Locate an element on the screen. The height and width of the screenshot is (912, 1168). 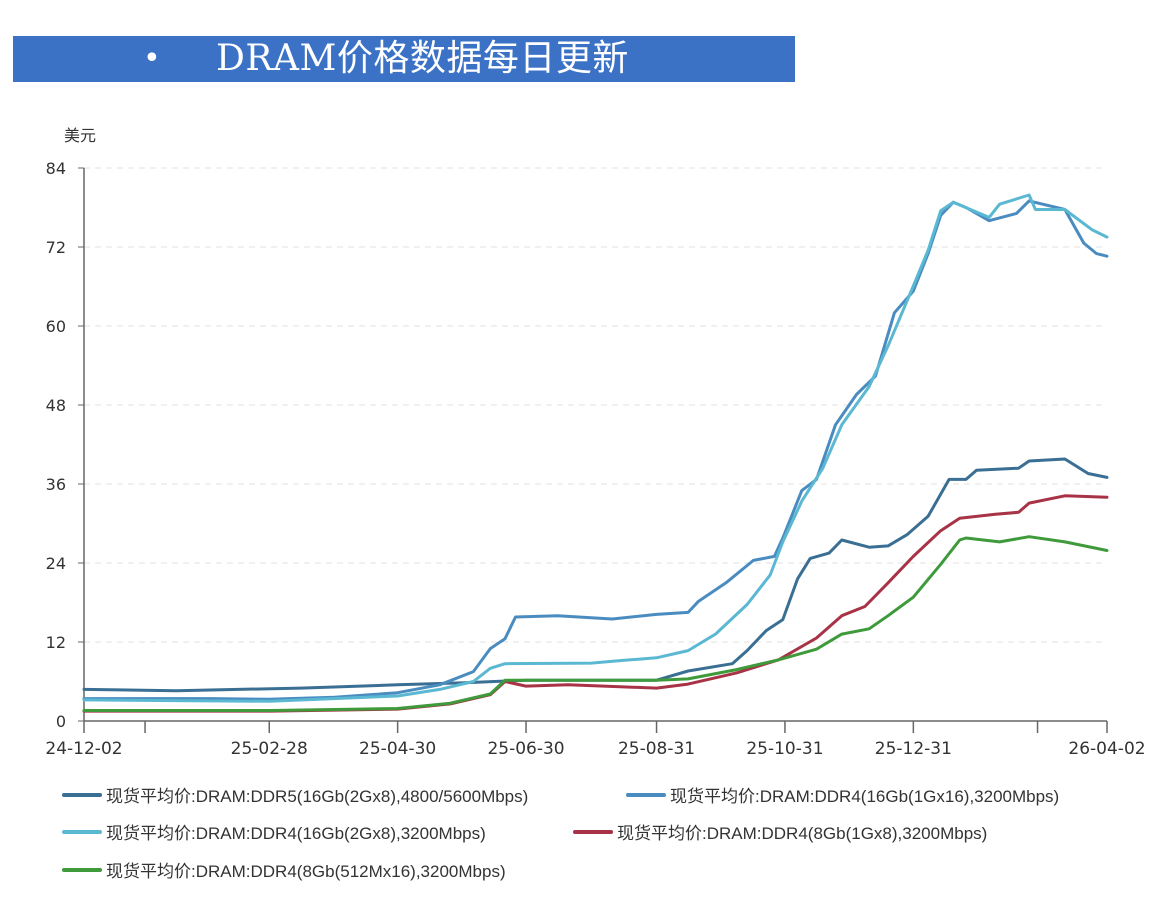
y-axis-label: 美元 is located at coordinates (80, 135).